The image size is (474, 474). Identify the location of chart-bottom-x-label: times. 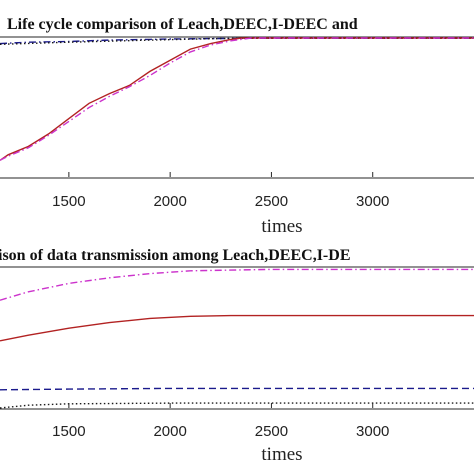
(281, 454).